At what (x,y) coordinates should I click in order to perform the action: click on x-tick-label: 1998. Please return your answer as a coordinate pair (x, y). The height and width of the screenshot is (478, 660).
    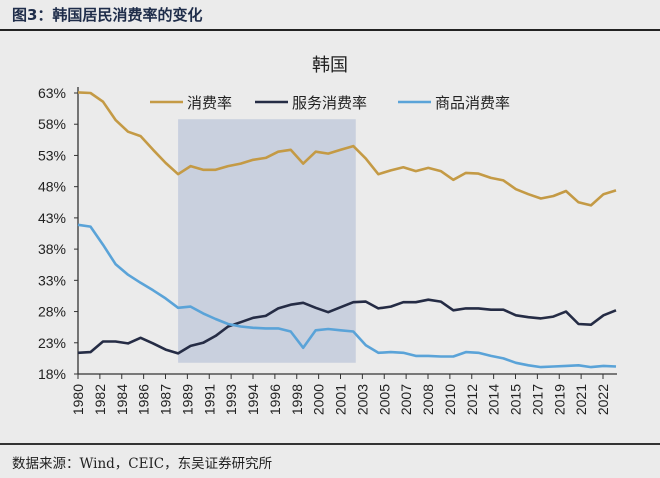
    Looking at the image, I should click on (297, 399).